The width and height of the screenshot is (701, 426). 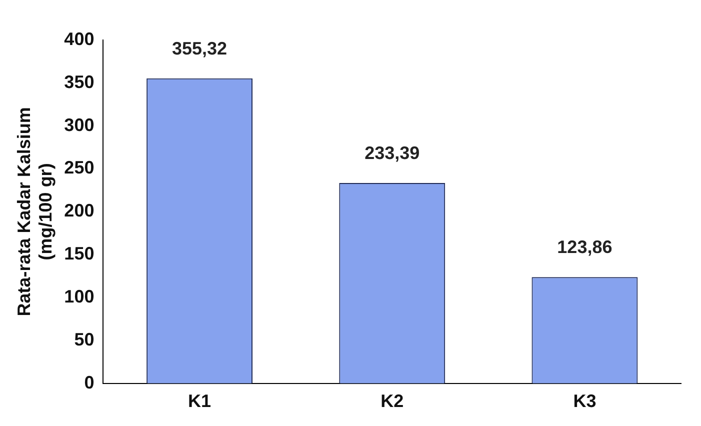 I want to click on y-tick-label: 0, so click(x=89, y=382).